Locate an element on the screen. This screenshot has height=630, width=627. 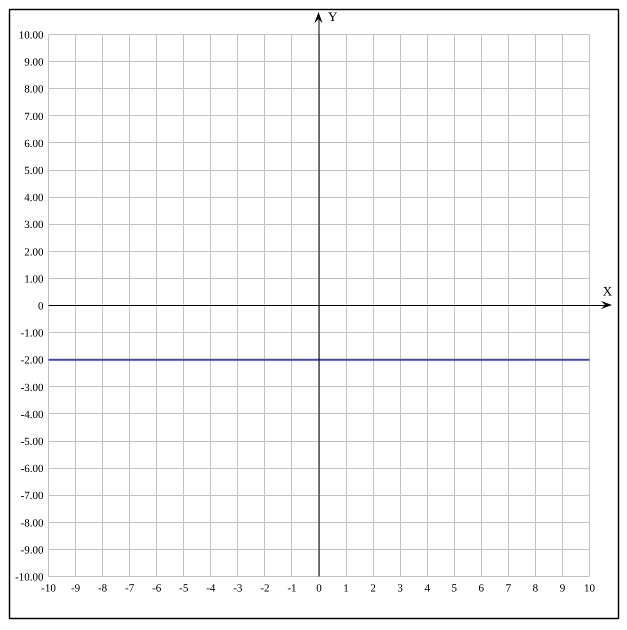
x-tick-label: 2 is located at coordinates (373, 588).